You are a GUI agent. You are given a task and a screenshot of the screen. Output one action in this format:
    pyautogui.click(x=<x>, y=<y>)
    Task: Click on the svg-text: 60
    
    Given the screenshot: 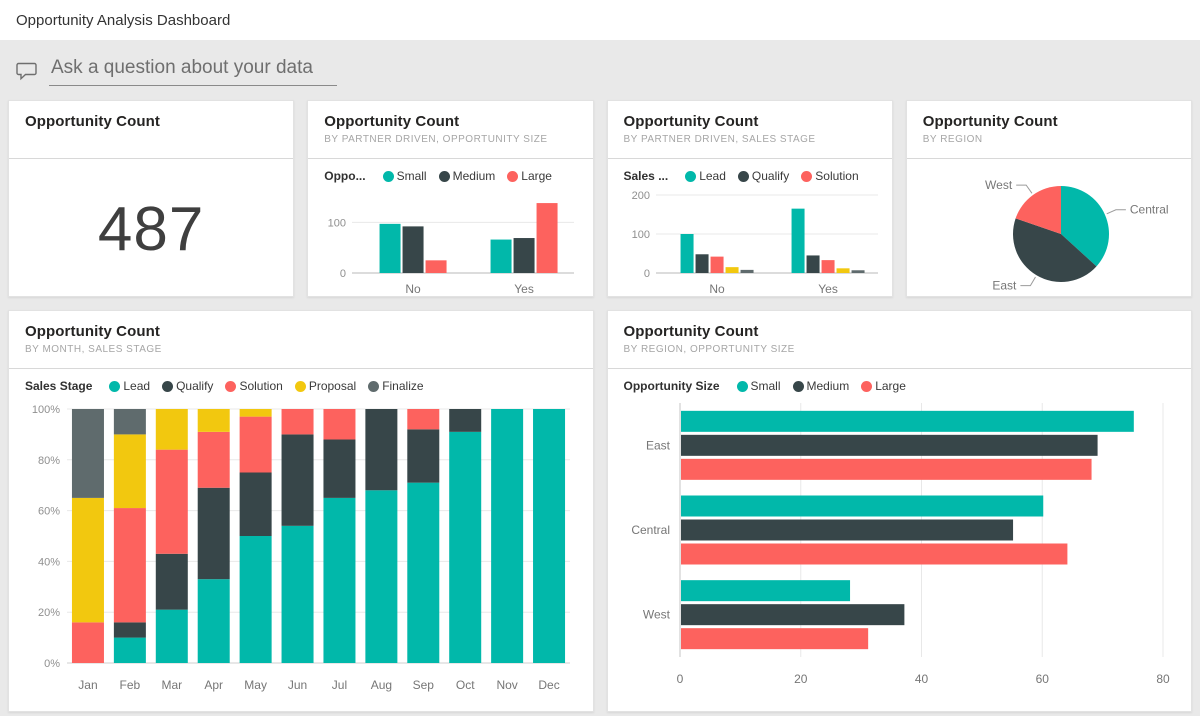 What is the action you would take?
    pyautogui.click(x=1042, y=679)
    